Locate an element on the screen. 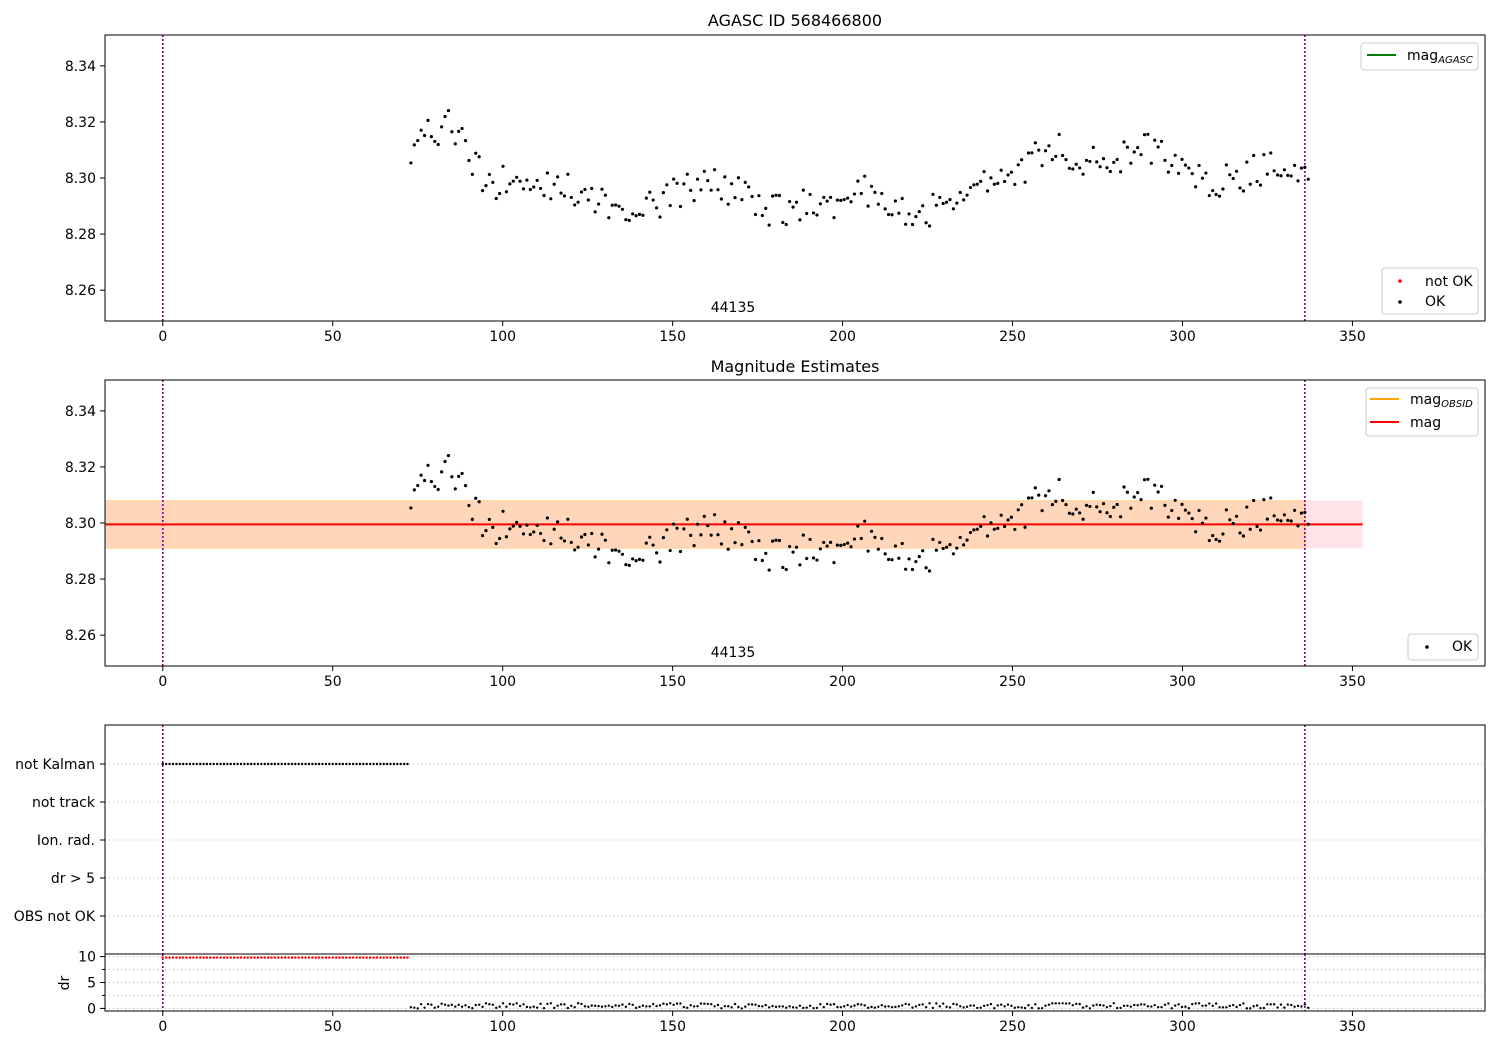 This screenshot has height=1050, width=1500. x-tick-label: 50 is located at coordinates (333, 682).